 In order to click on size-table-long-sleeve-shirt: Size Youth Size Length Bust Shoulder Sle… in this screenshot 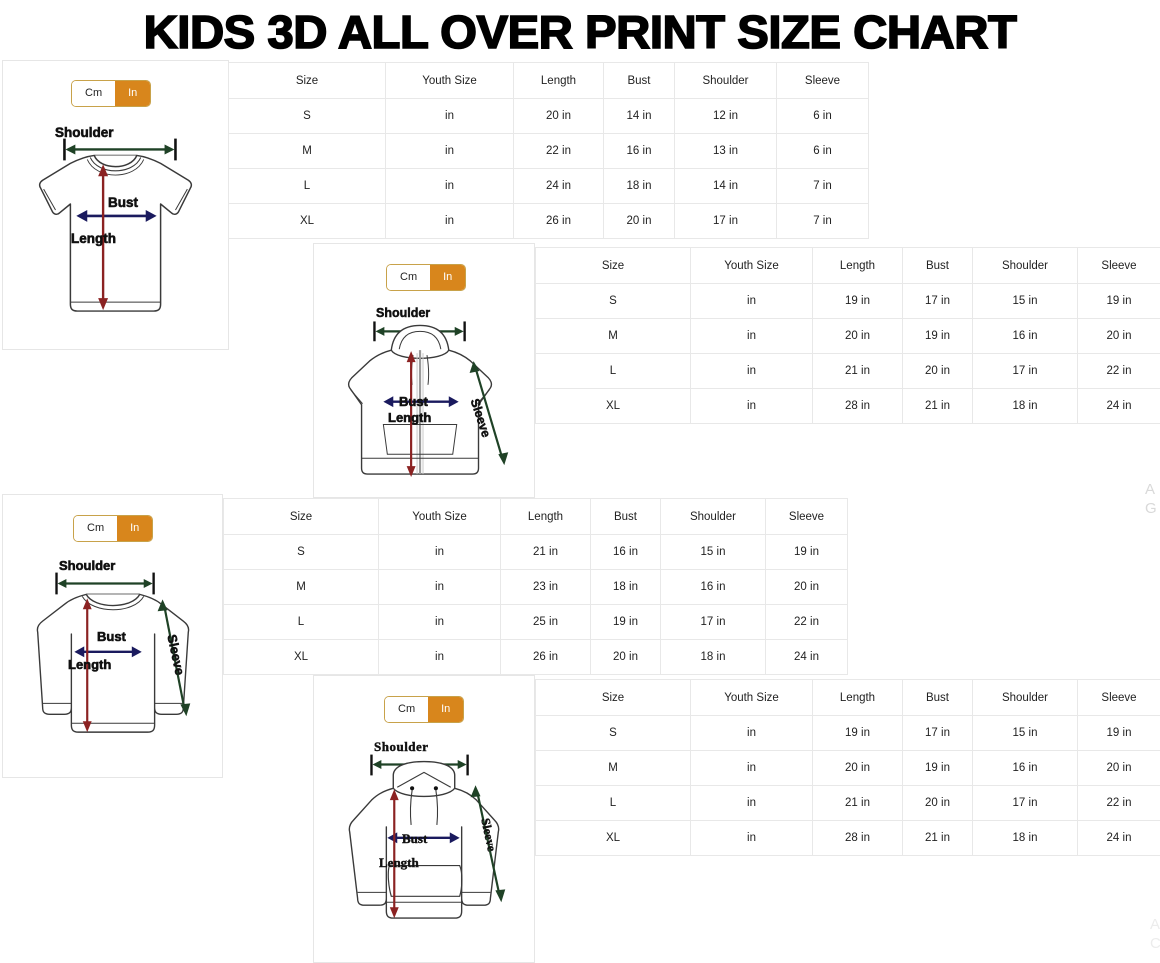, I will do `click(535, 586)`.